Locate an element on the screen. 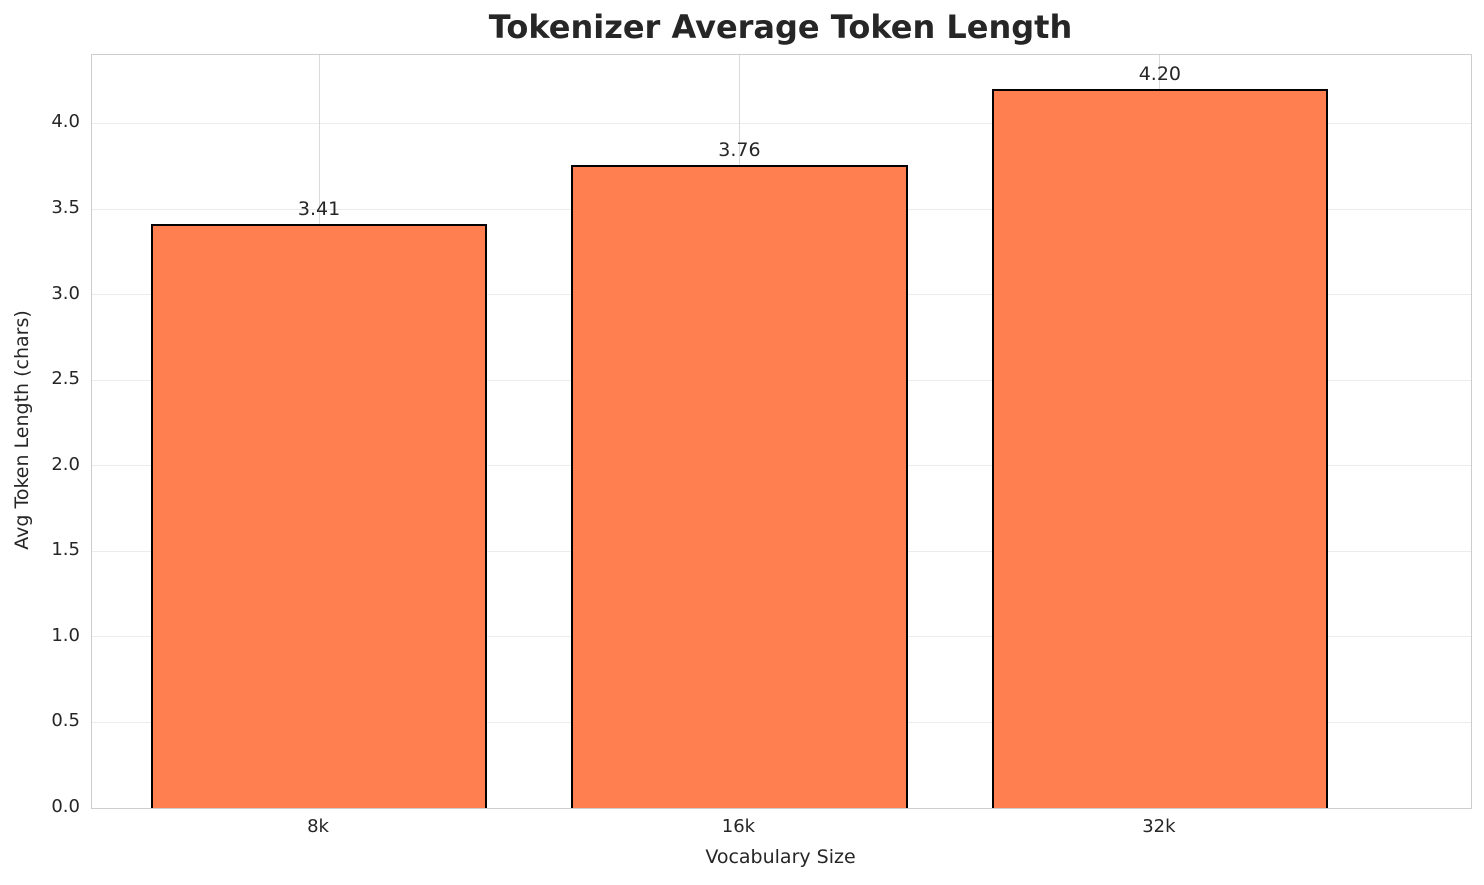 This screenshot has width=1484, height=885. y-tick-label: 2.5 is located at coordinates (65, 379).